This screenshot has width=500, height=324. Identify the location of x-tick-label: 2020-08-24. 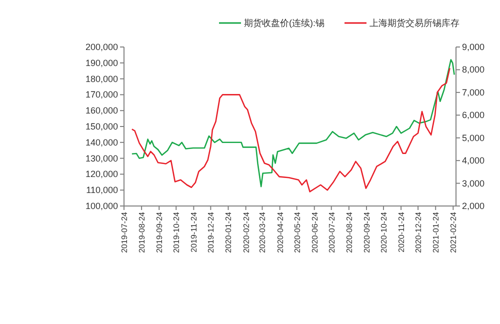
(349, 232).